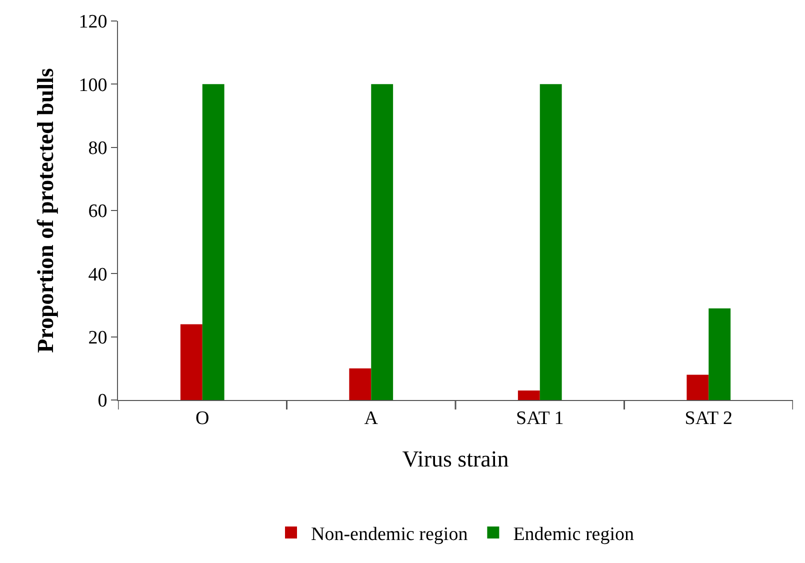  Describe the element at coordinates (93, 85) in the screenshot. I see `y-tick-label: 100` at that location.